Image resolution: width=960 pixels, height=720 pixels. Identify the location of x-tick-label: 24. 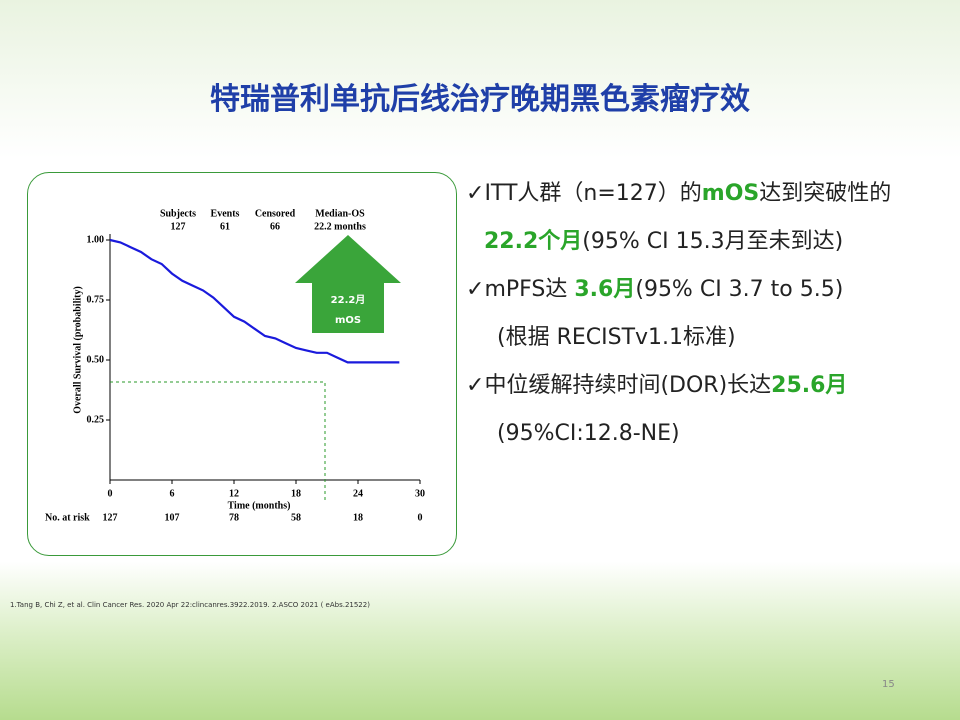
(358, 493).